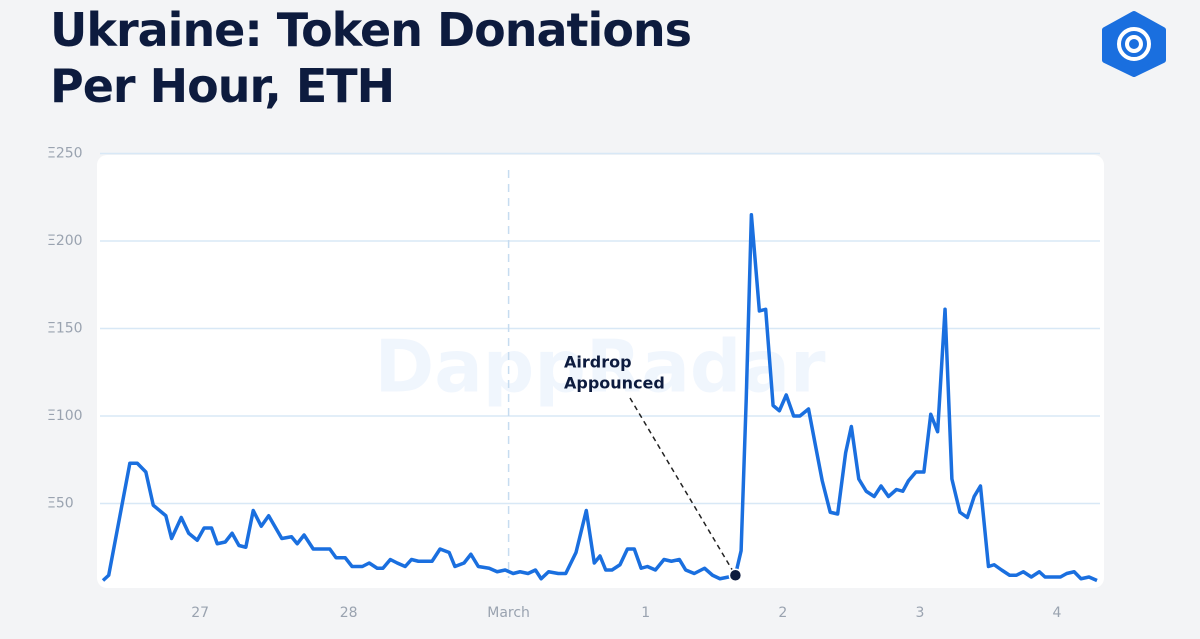 The height and width of the screenshot is (639, 1200). What do you see at coordinates (508, 613) in the screenshot?
I see `x-tick-label: March` at bounding box center [508, 613].